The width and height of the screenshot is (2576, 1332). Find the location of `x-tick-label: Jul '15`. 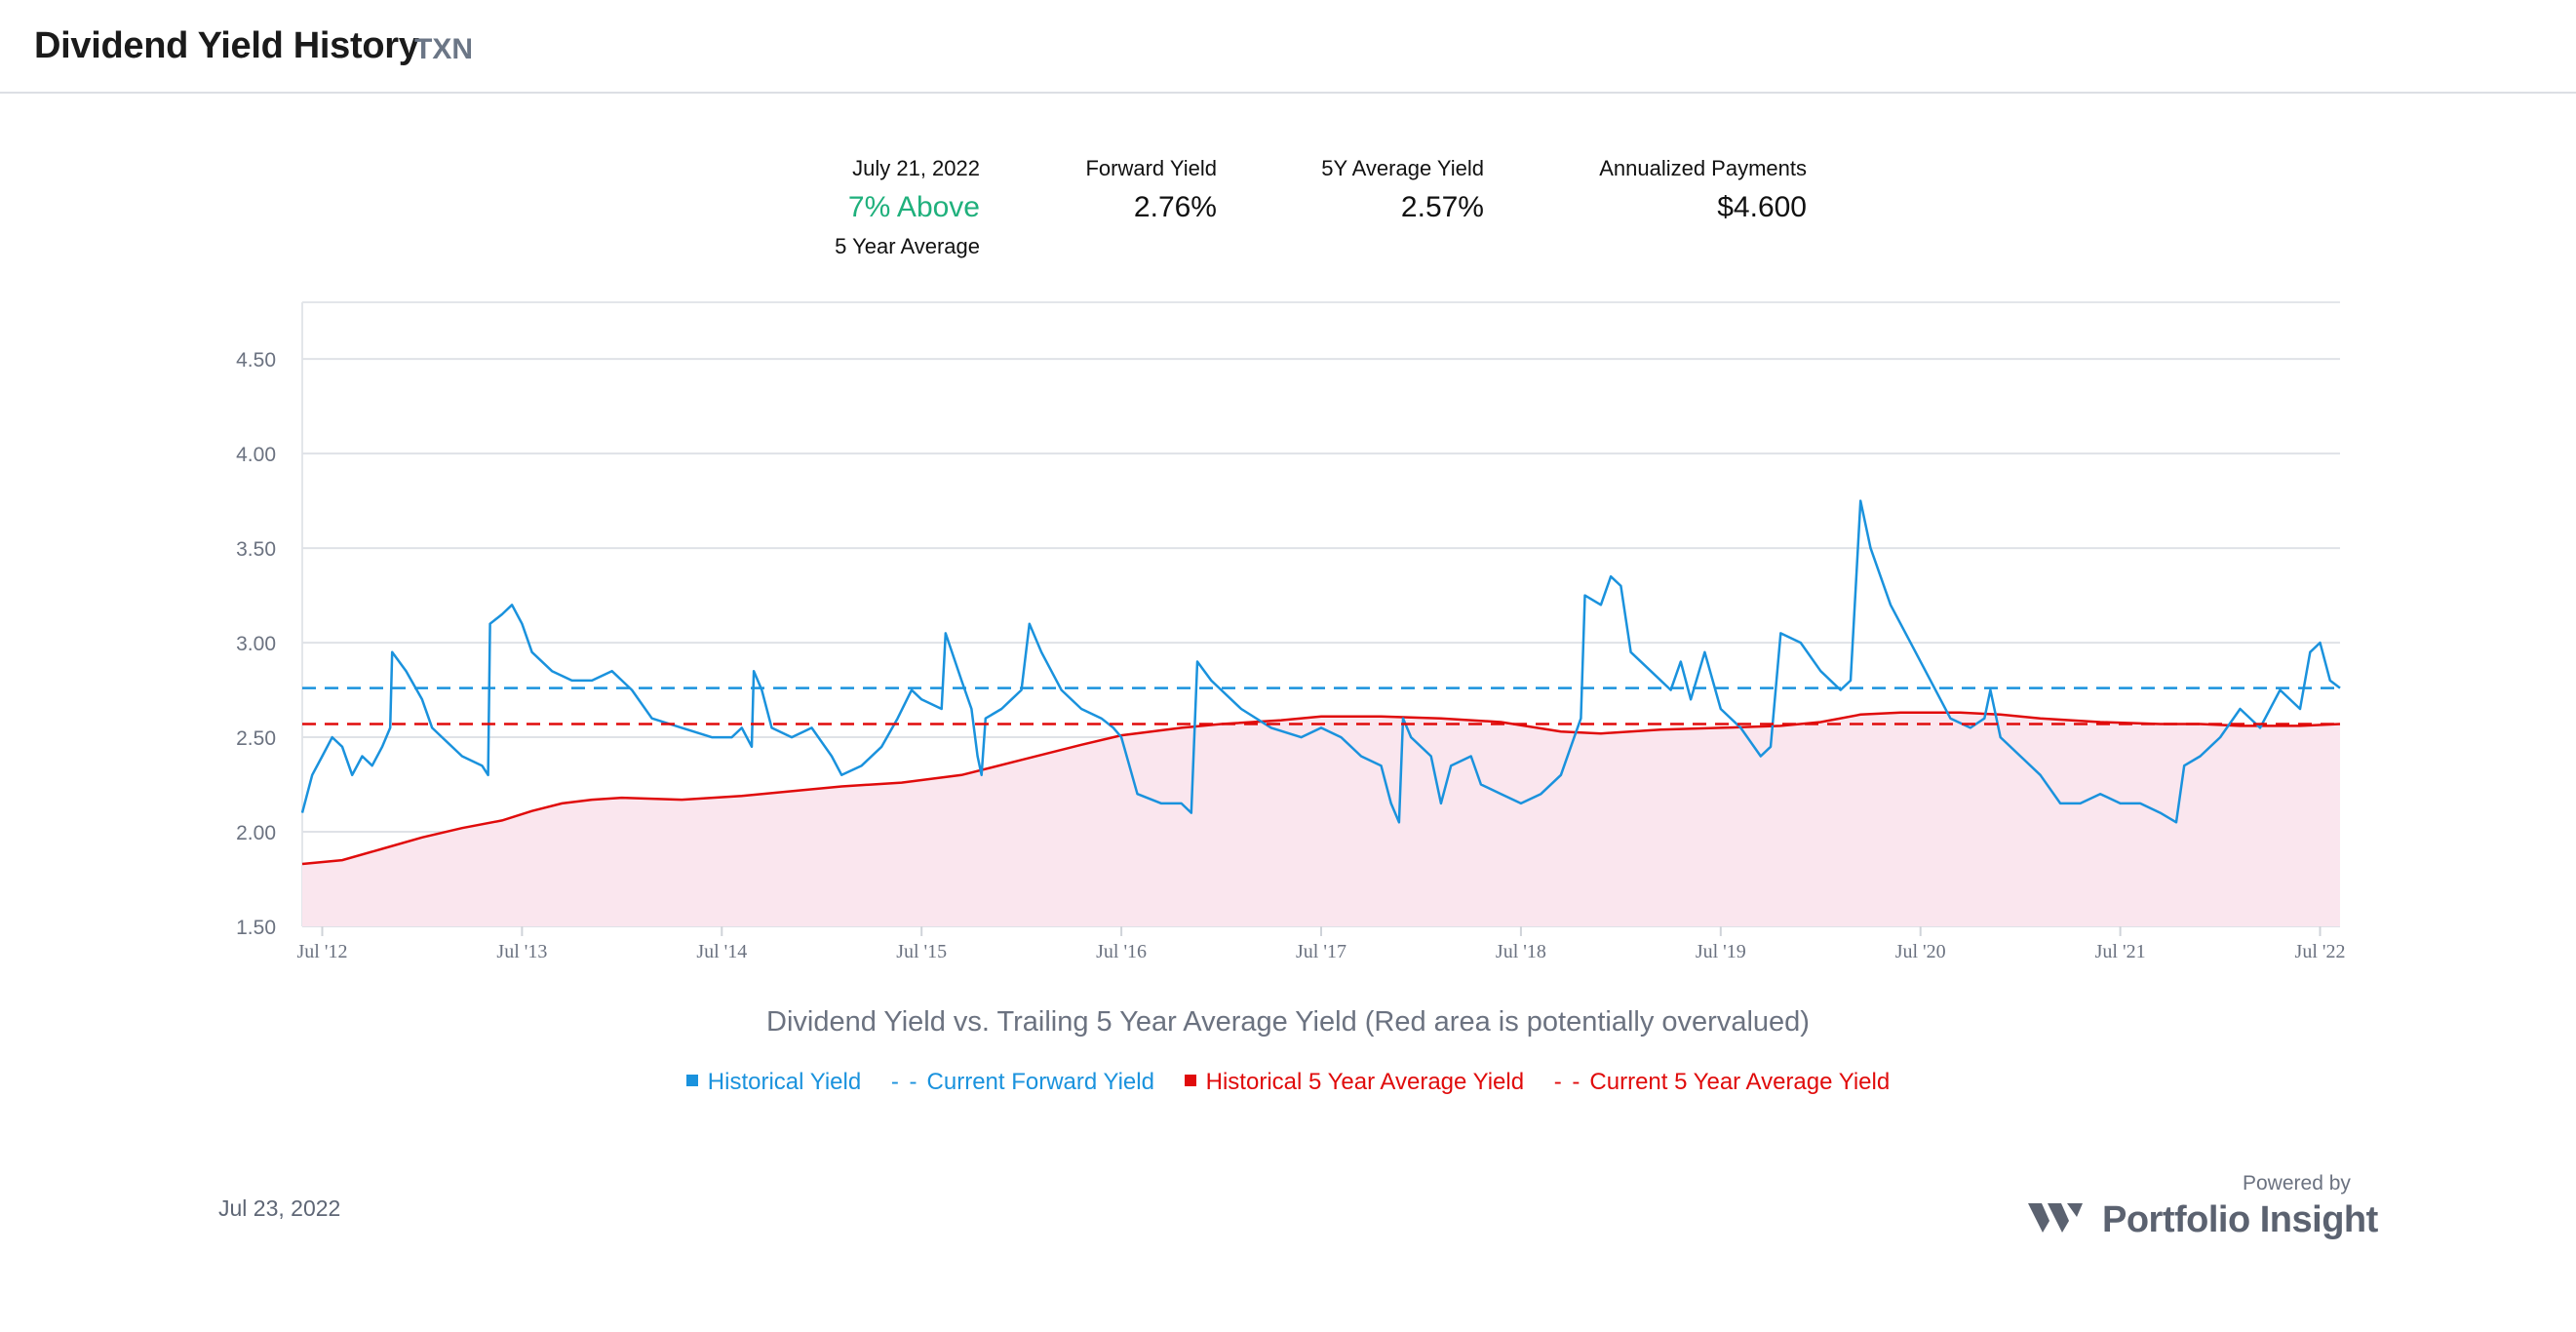

x-tick-label: Jul '15 is located at coordinates (921, 951).